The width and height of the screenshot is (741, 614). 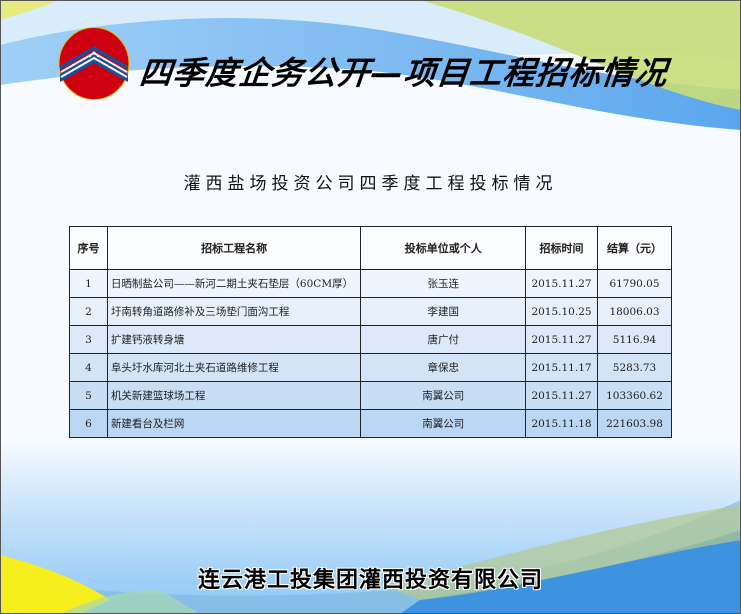 What do you see at coordinates (634, 311) in the screenshot?
I see `cell-amount: 18006.03` at bounding box center [634, 311].